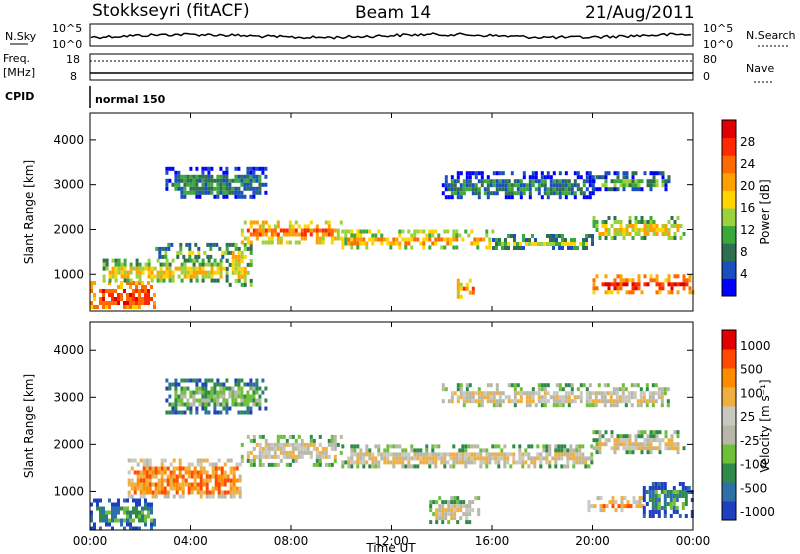  What do you see at coordinates (755, 346) in the screenshot?
I see `colorbar-tick-label: 1000` at bounding box center [755, 346].